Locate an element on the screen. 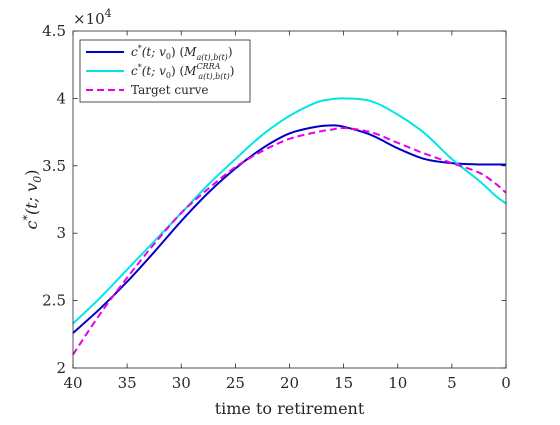 The image size is (560, 425). x-tick-label: 10 is located at coordinates (397, 383).